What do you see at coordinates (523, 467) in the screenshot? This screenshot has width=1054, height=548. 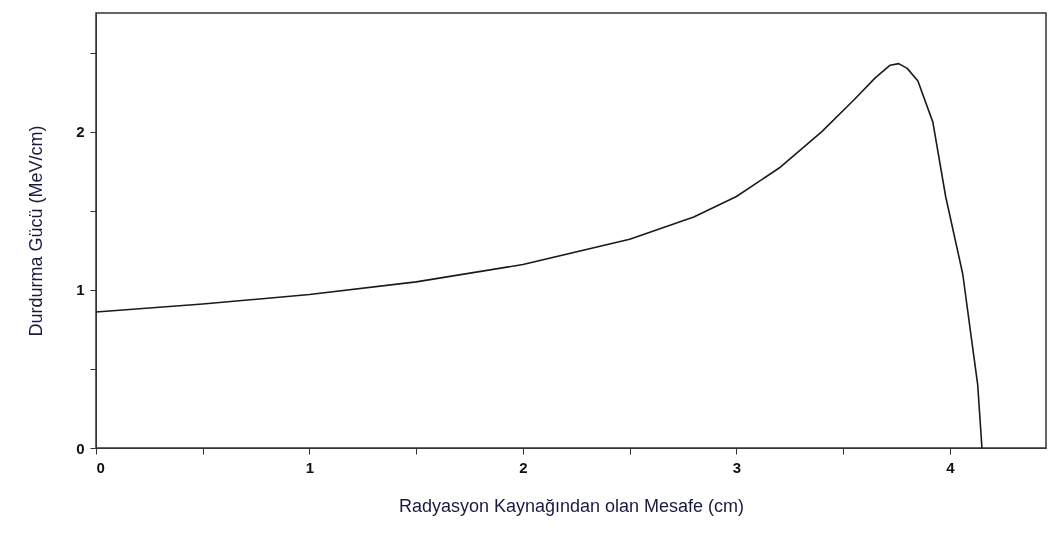 I see `x-tick-label: 2` at bounding box center [523, 467].